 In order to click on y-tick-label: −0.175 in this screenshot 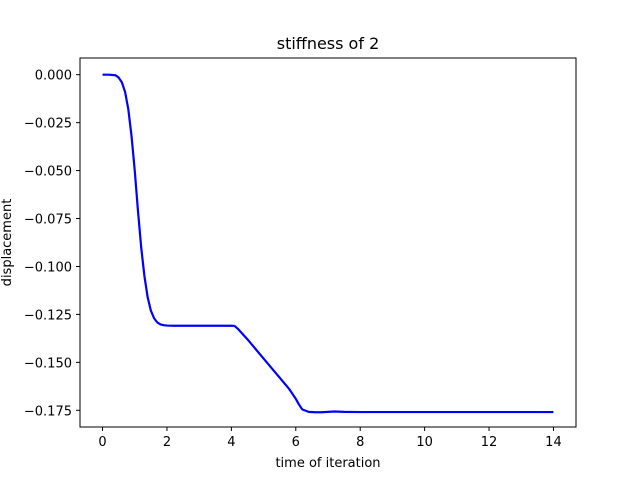, I will do `click(48, 411)`.